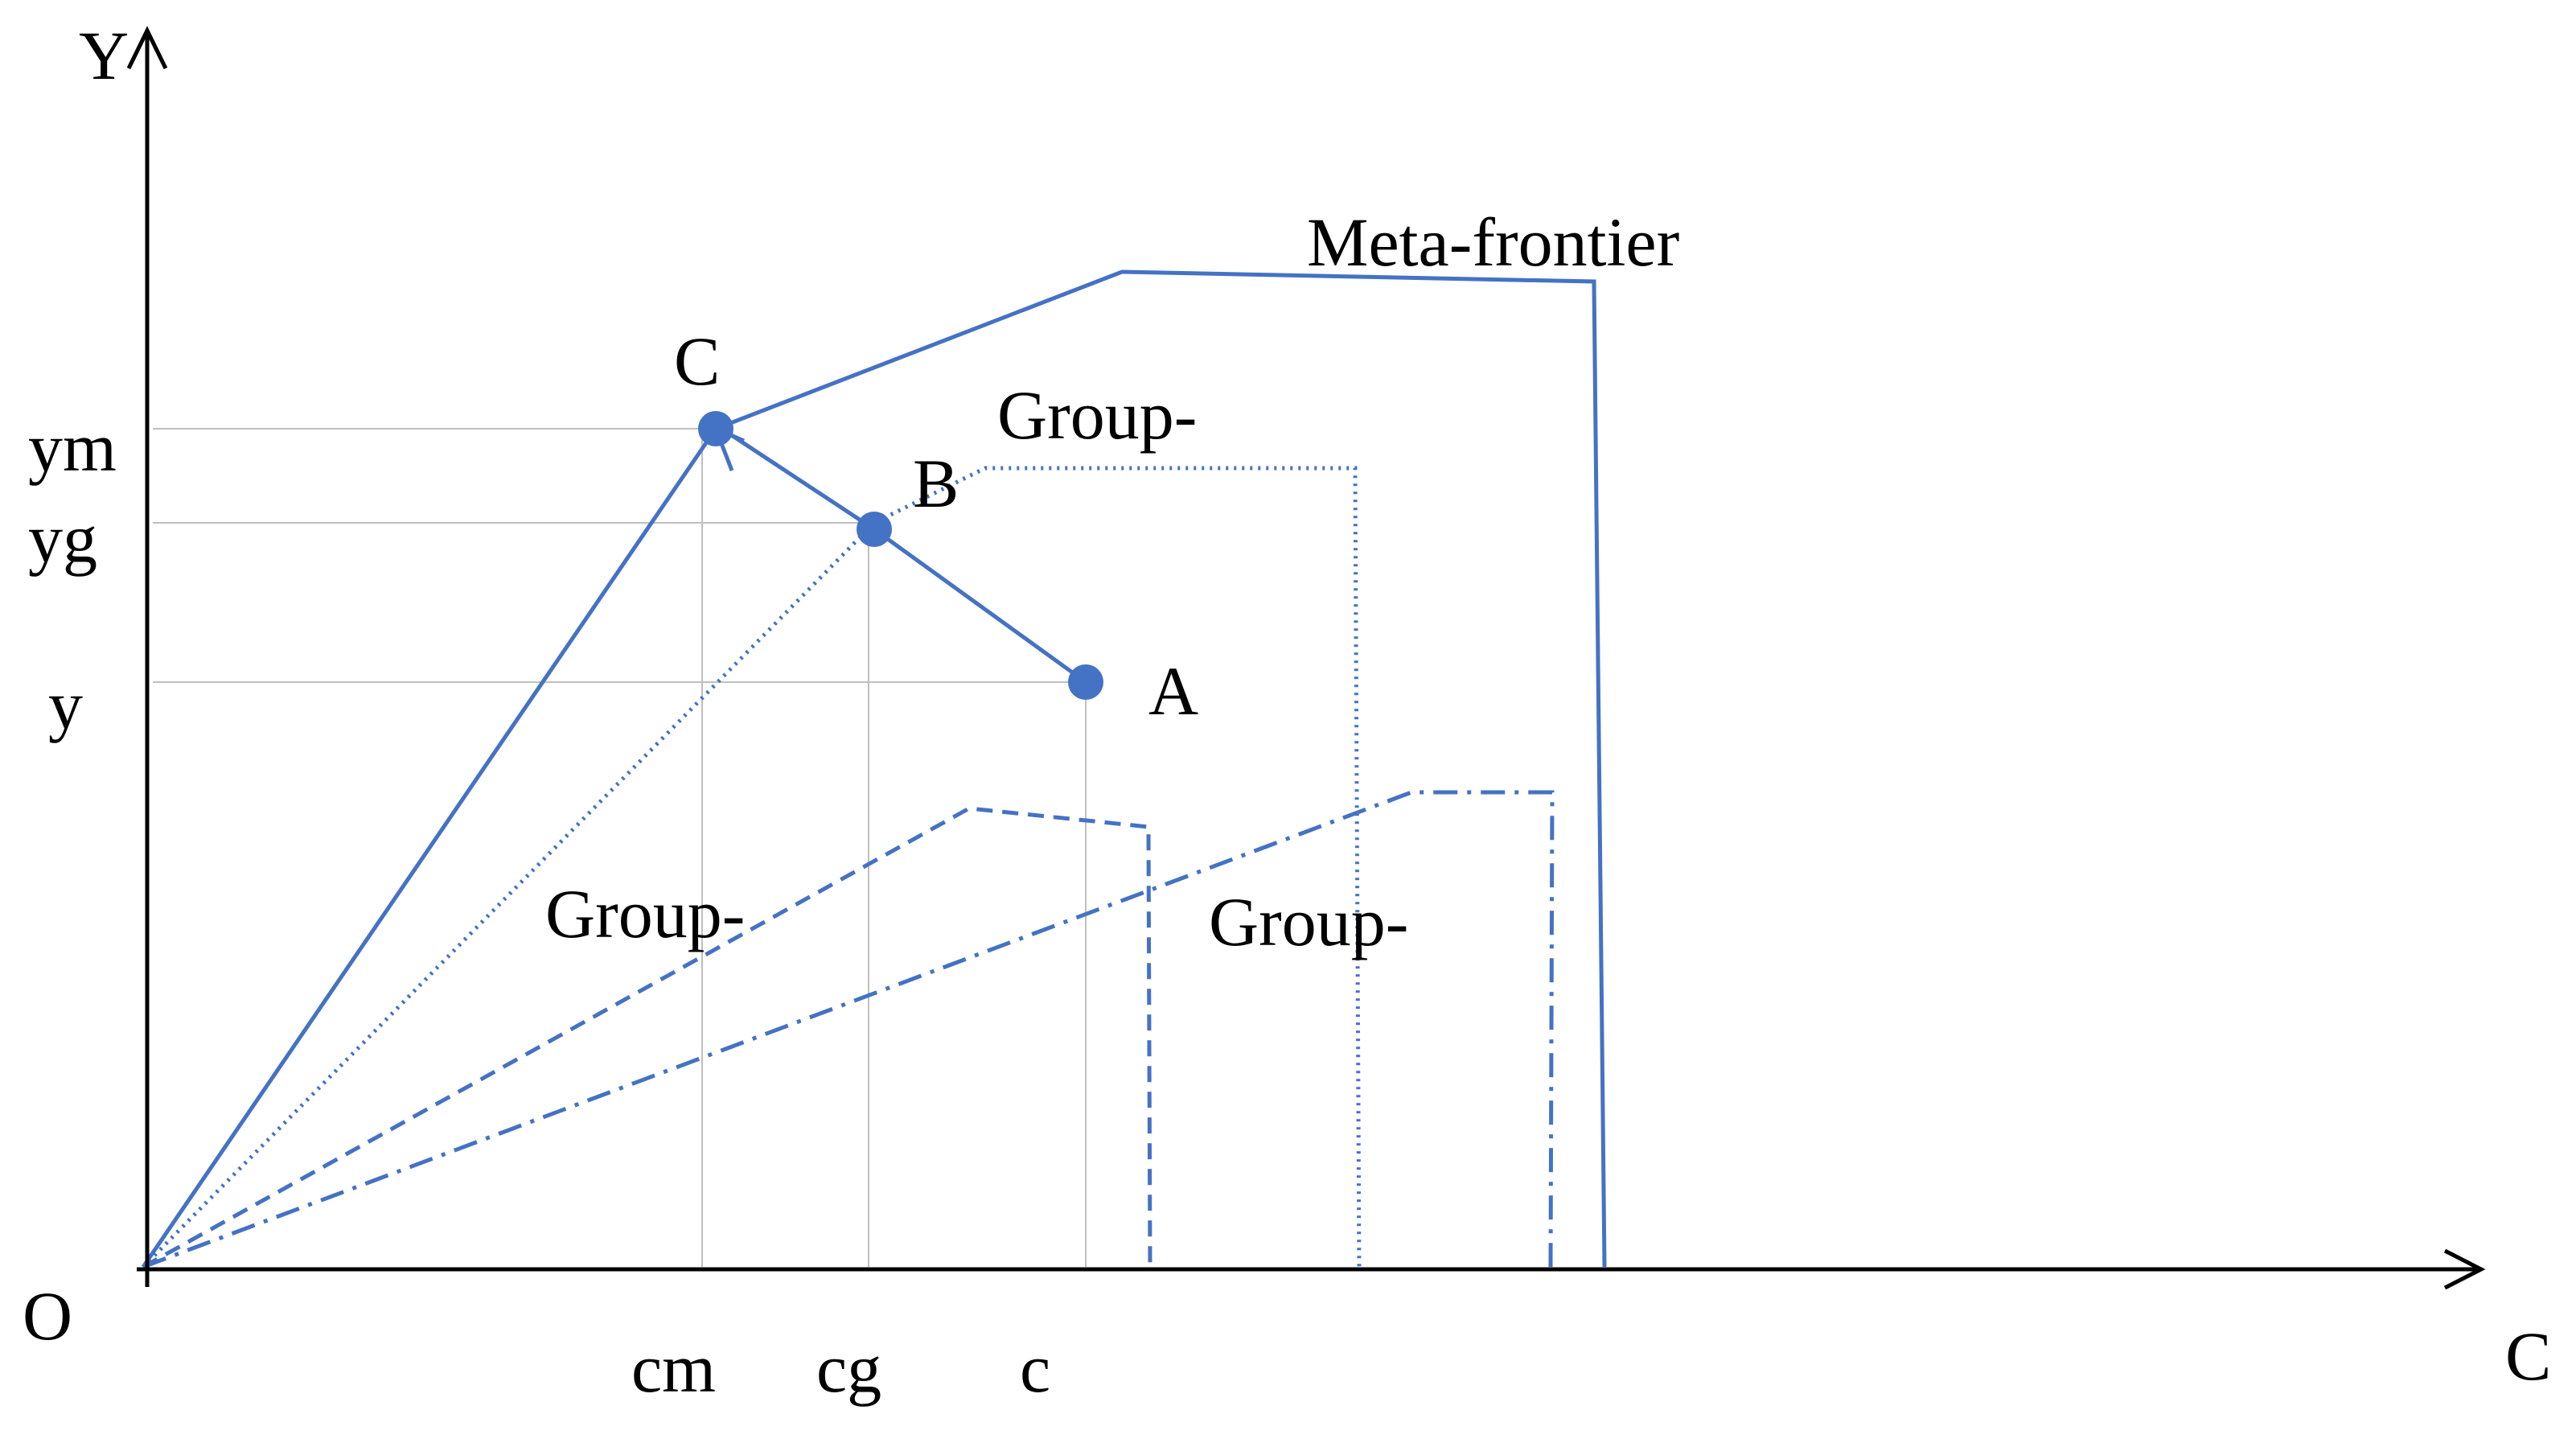 Image resolution: width=2576 pixels, height=1439 pixels. Describe the element at coordinates (1035, 1368) in the screenshot. I see `x-tick-c: c` at that location.